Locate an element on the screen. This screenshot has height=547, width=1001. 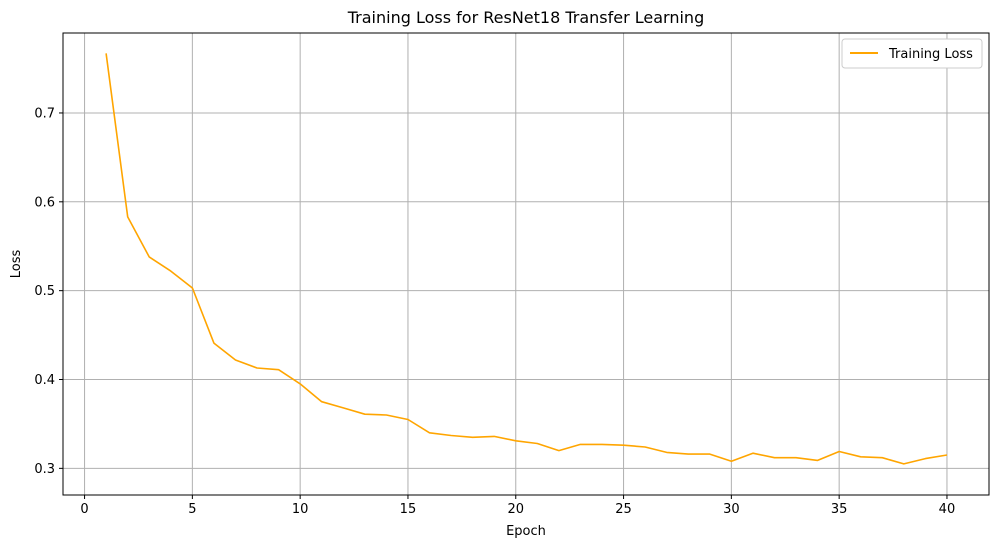
x-axis-ticks: 0 5 10 15 20 25 30 35 40 is located at coordinates (517, 506).